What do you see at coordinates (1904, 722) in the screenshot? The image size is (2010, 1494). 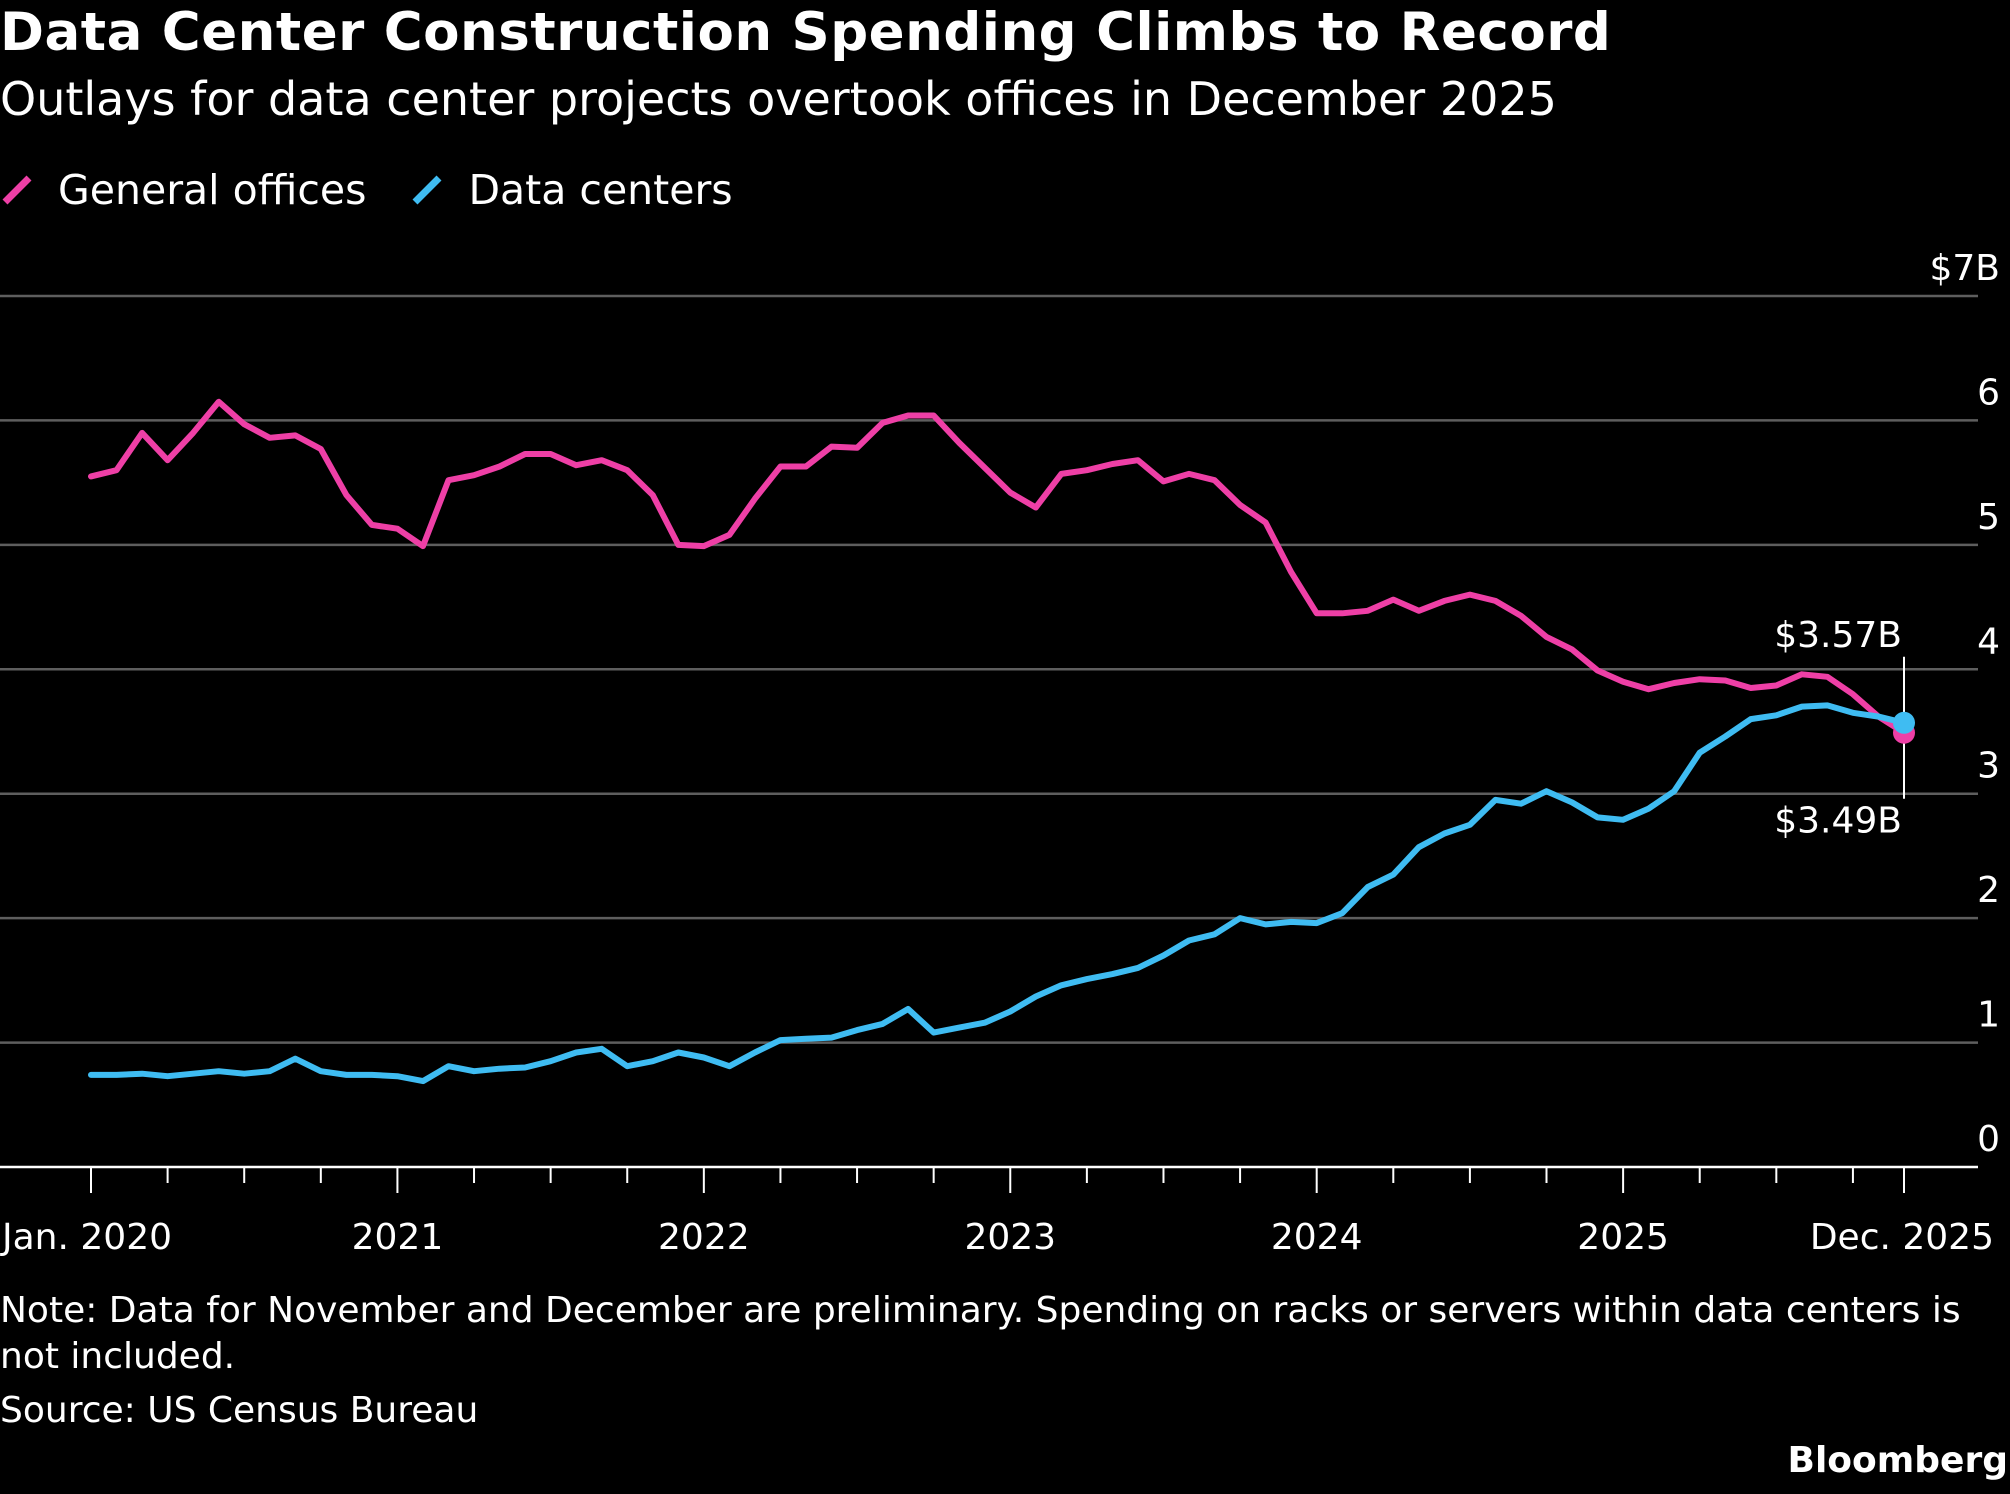 I see `end-marker-data-centers` at bounding box center [1904, 722].